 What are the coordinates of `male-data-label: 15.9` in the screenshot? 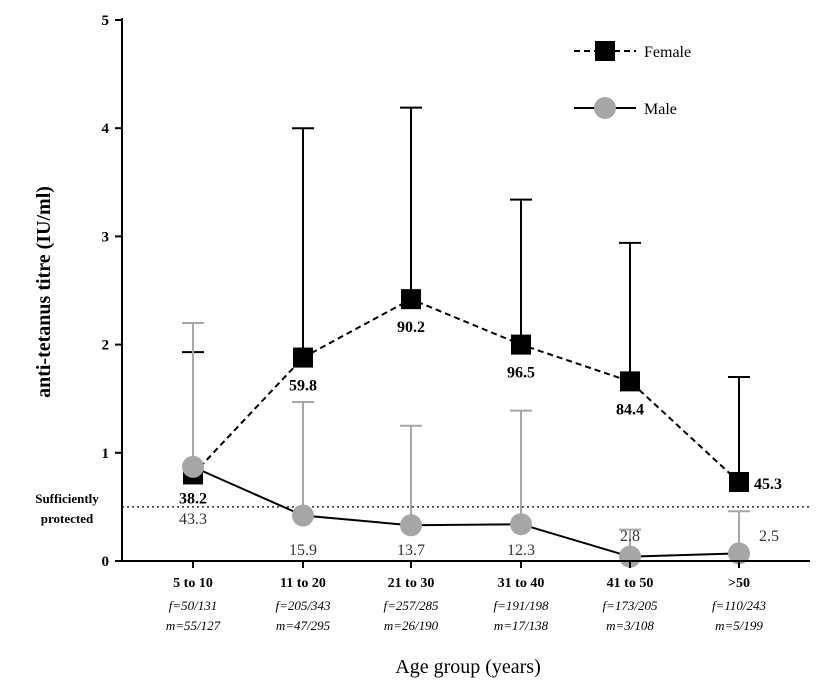 It's located at (303, 550).